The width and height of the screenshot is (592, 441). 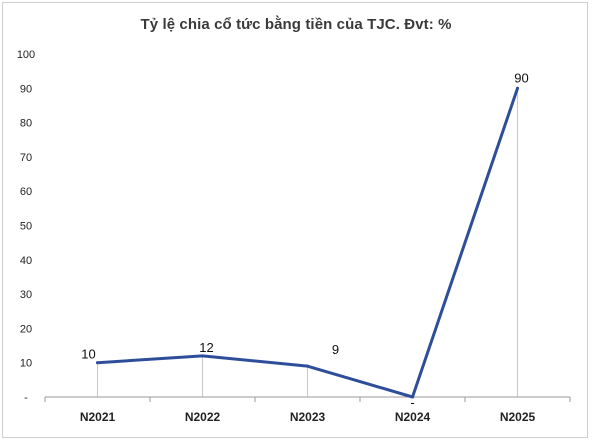 I want to click on y-tick-label: 80, so click(x=26, y=124).